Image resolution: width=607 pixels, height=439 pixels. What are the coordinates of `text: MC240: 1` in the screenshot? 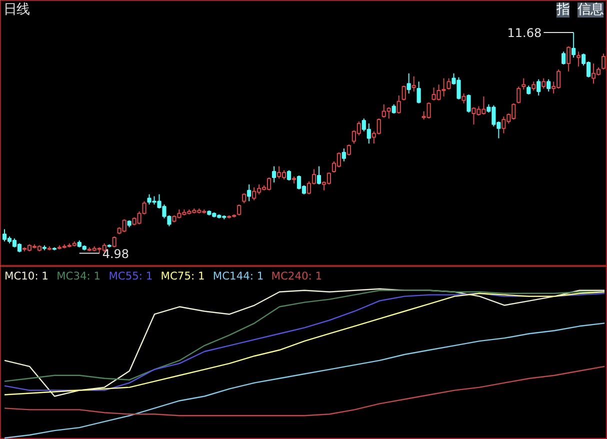 It's located at (296, 276).